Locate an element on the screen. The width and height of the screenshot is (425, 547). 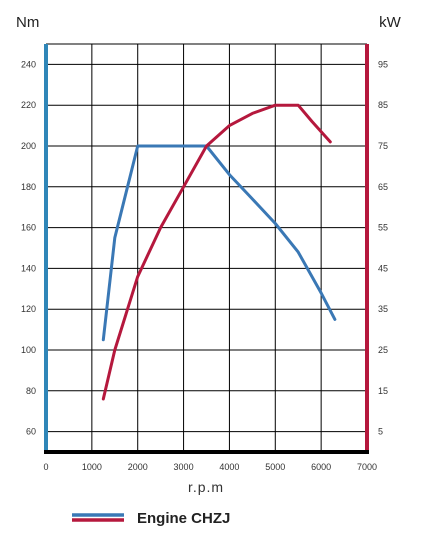
left-tick-label: 220 is located at coordinates (28, 105).